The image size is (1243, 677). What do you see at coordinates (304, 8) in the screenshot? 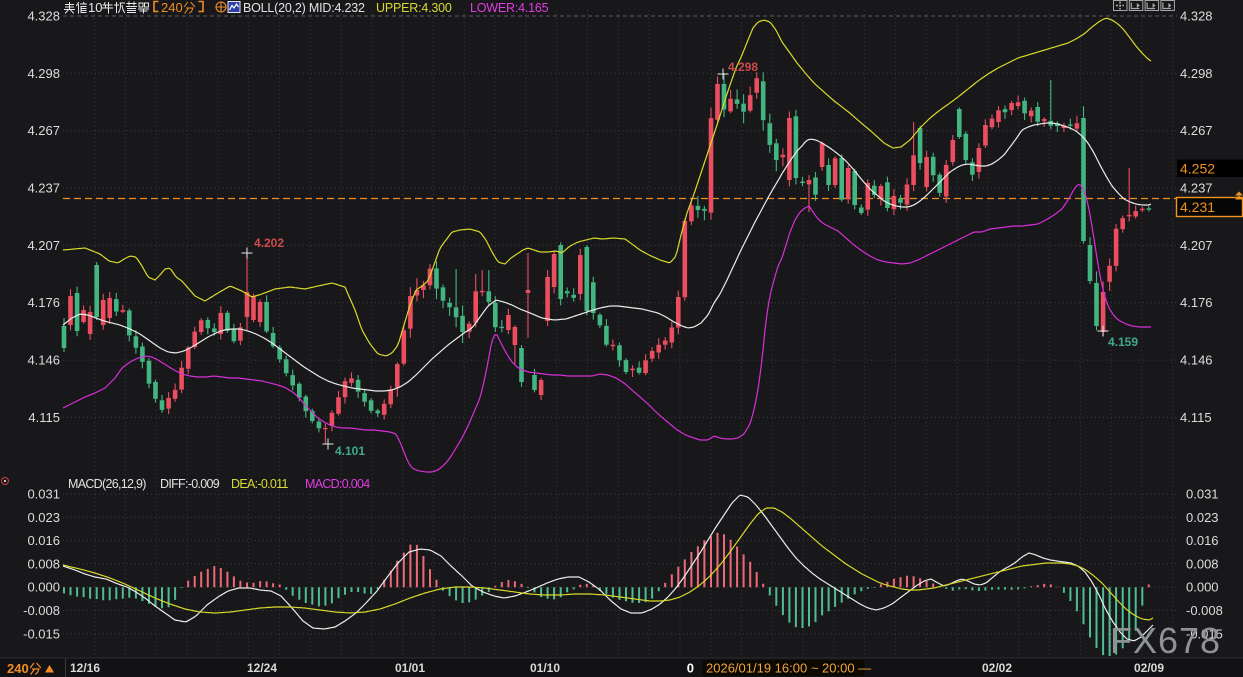
I see `svg-text: BOLL(20,2) MID:4.232` at bounding box center [304, 8].